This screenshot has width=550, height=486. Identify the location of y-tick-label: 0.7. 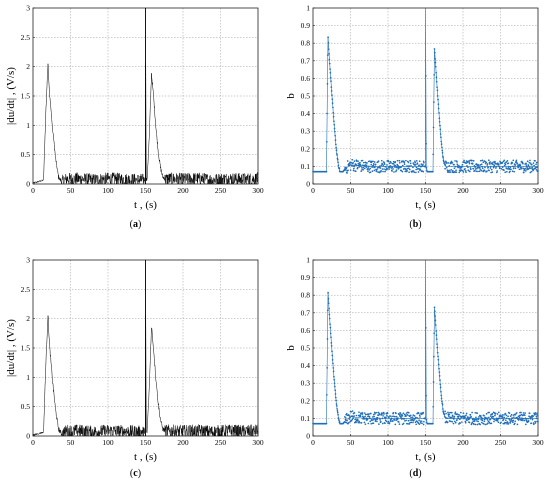
(306, 312).